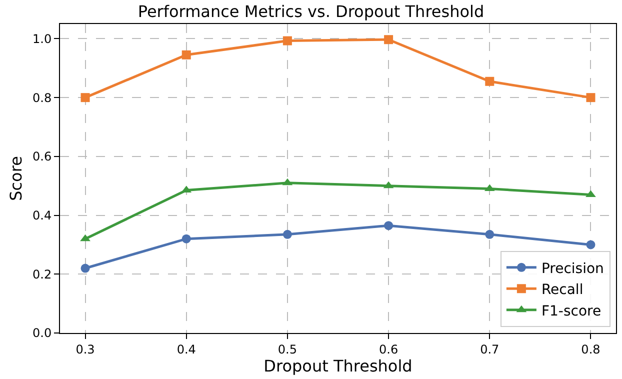 This screenshot has width=622, height=379. Describe the element at coordinates (571, 311) in the screenshot. I see `legend-label: F1-score` at that location.